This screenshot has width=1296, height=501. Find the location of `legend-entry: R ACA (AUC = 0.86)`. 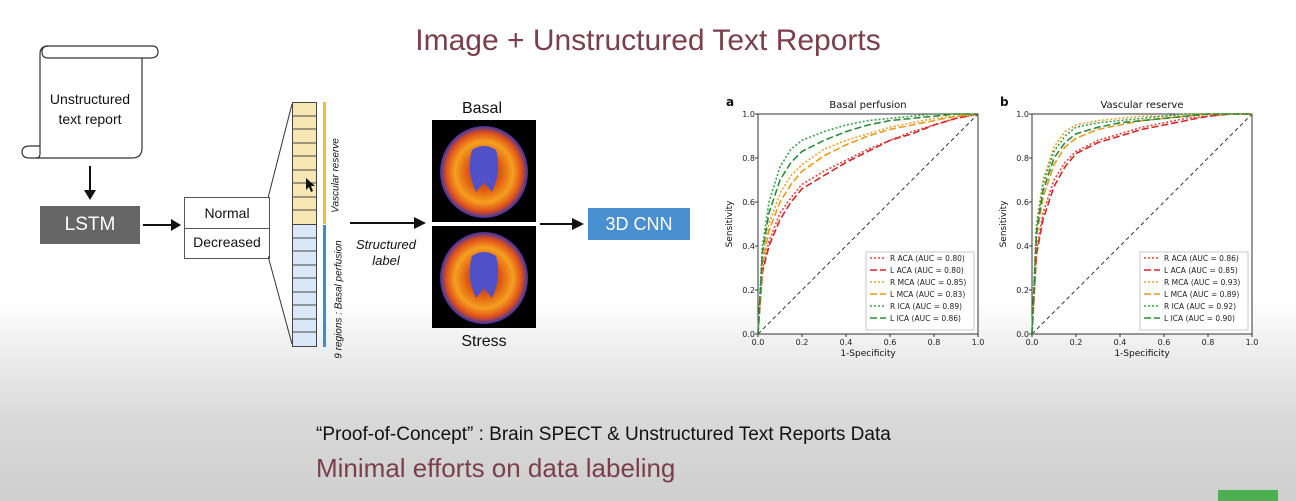

legend-entry: R ACA (AUC = 0.86) is located at coordinates (1201, 258).